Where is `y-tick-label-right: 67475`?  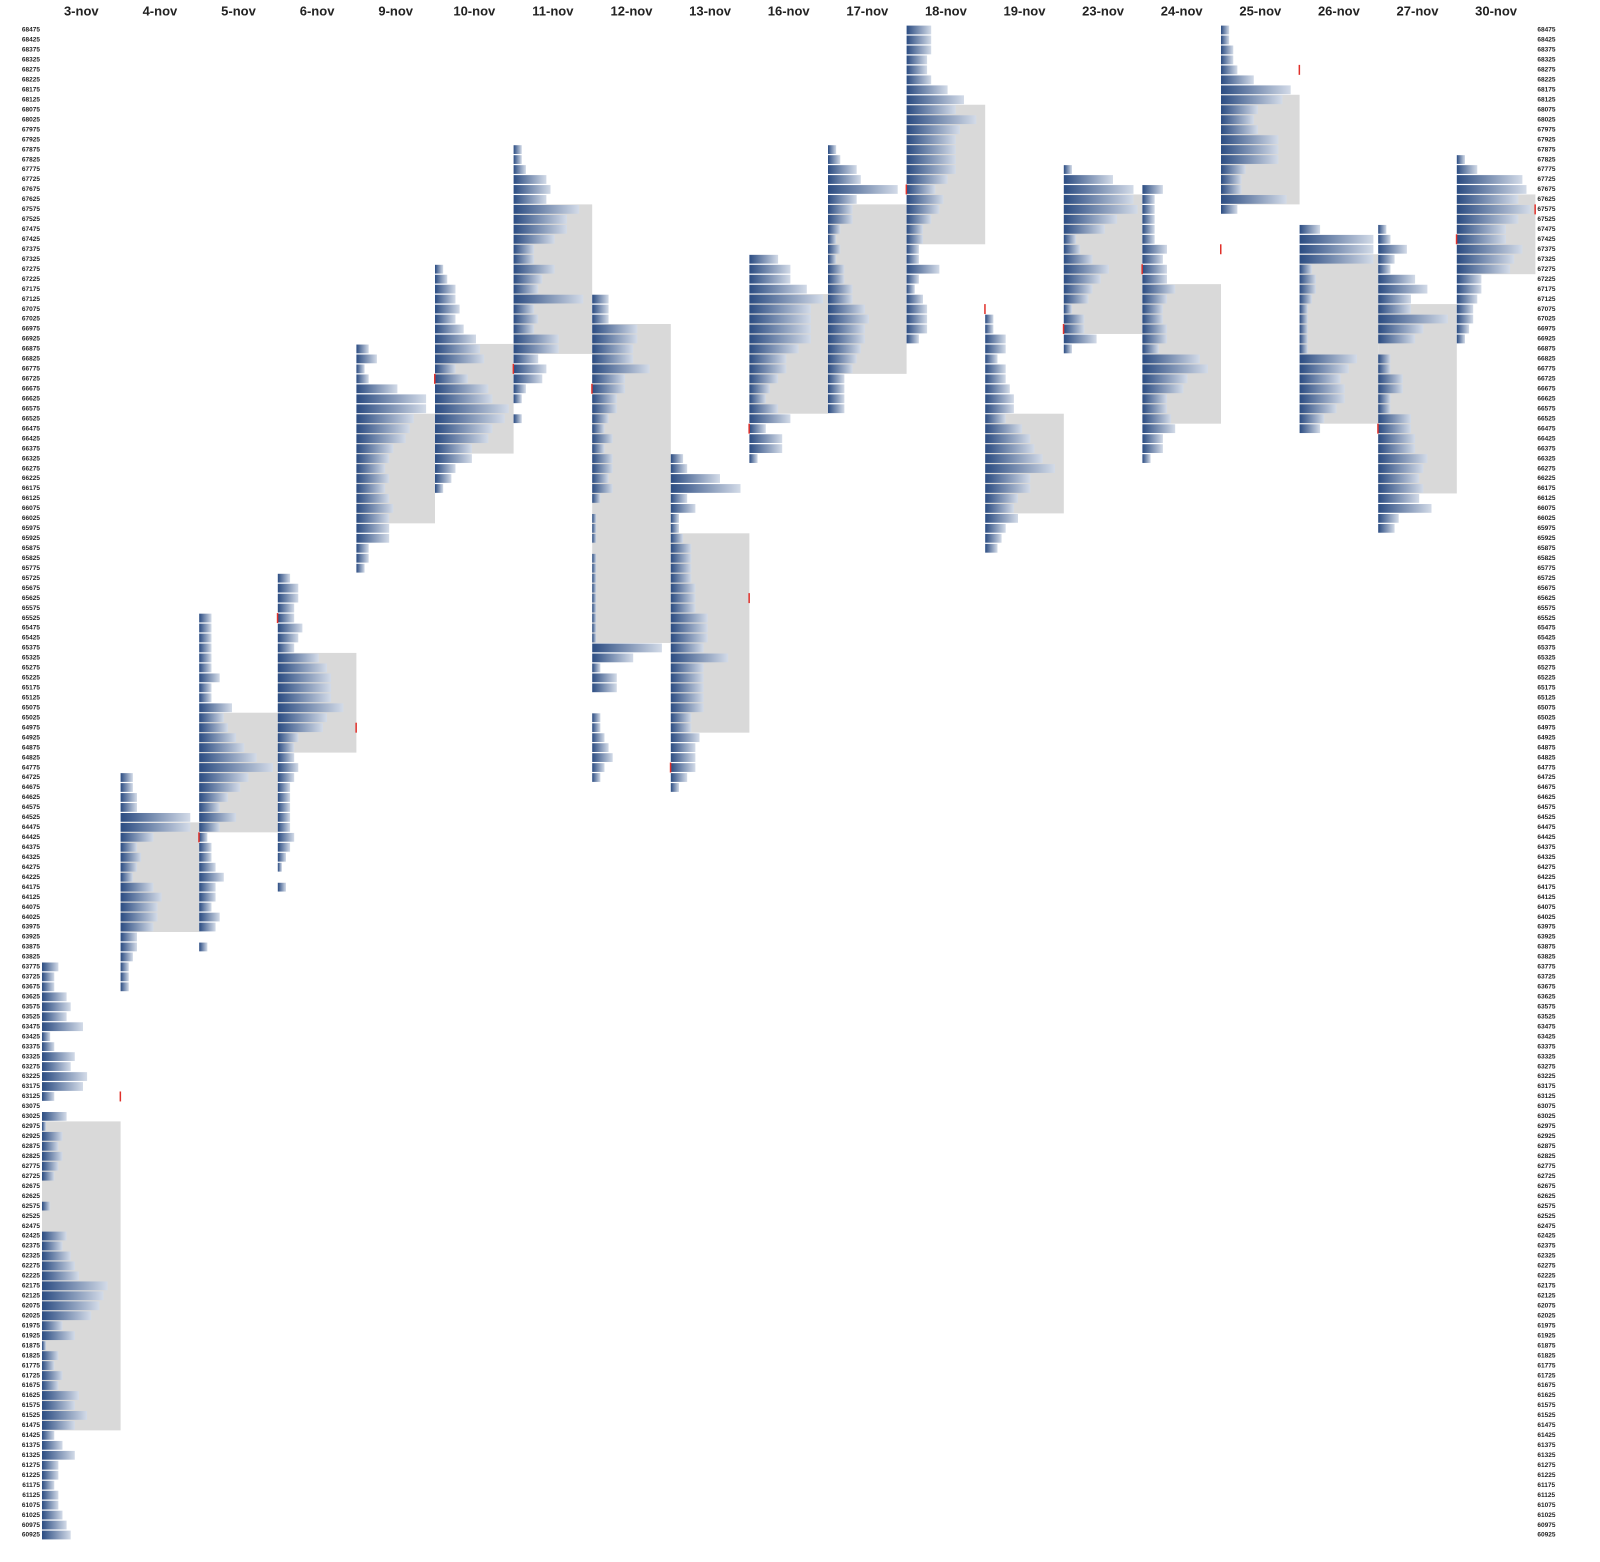 y-tick-label-right: 67475 is located at coordinates (1546, 229).